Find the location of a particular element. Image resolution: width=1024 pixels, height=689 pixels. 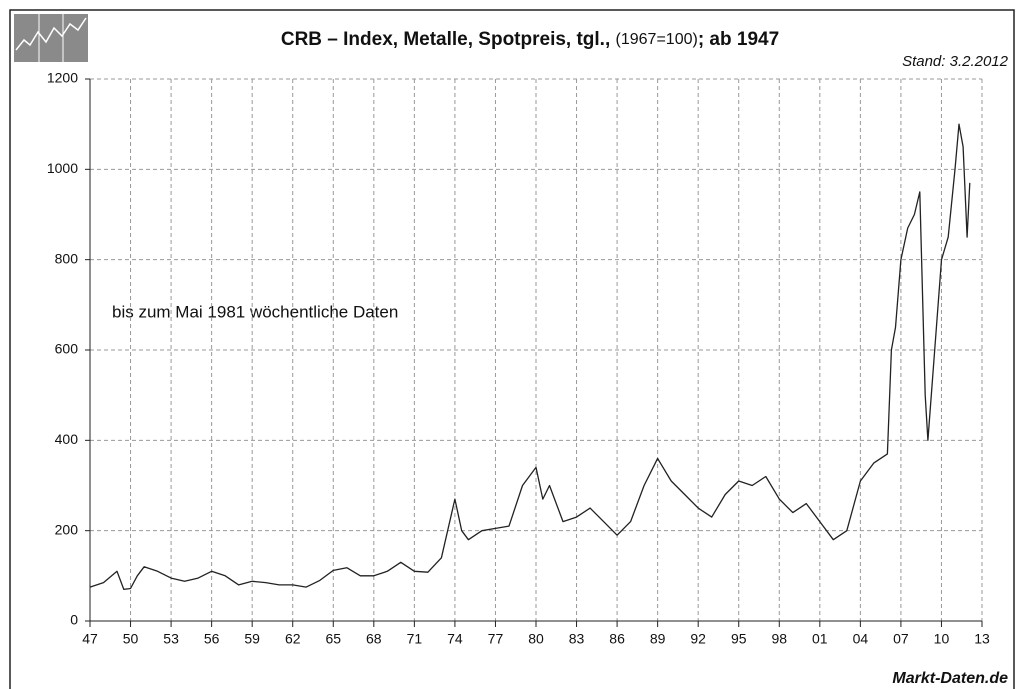

title-base: (1967=100) is located at coordinates (657, 39).